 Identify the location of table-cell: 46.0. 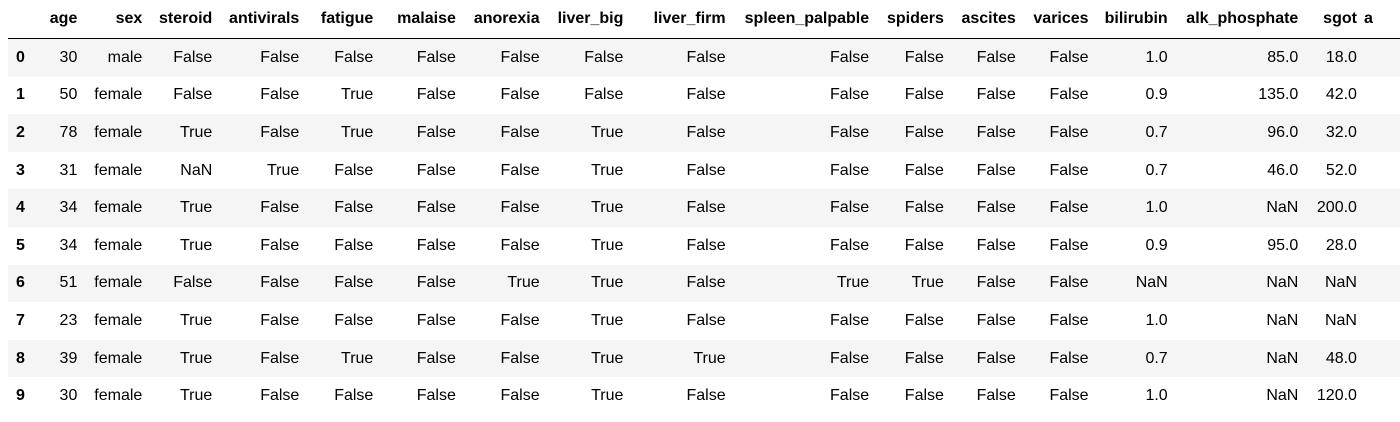
(1283, 170).